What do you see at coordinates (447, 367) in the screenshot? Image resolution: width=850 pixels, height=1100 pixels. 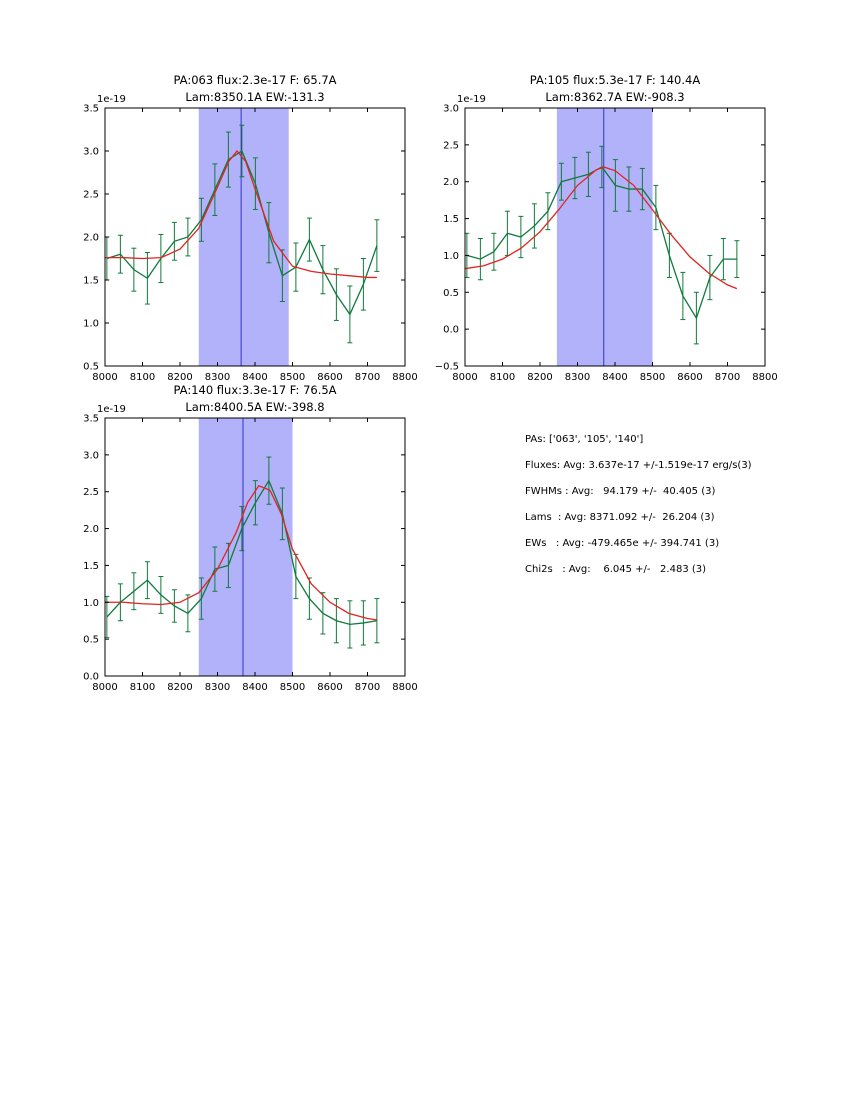 I see `svg-text: −0.5` at bounding box center [447, 367].